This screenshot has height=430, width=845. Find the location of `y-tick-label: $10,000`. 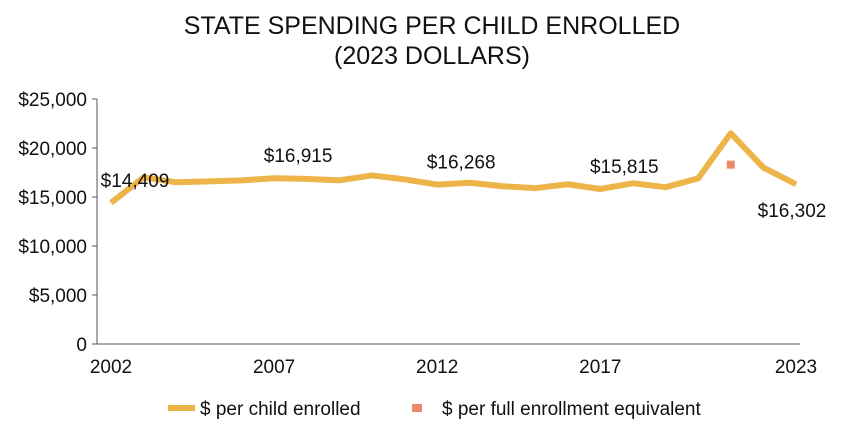

y-tick-label: $10,000 is located at coordinates (52, 247).